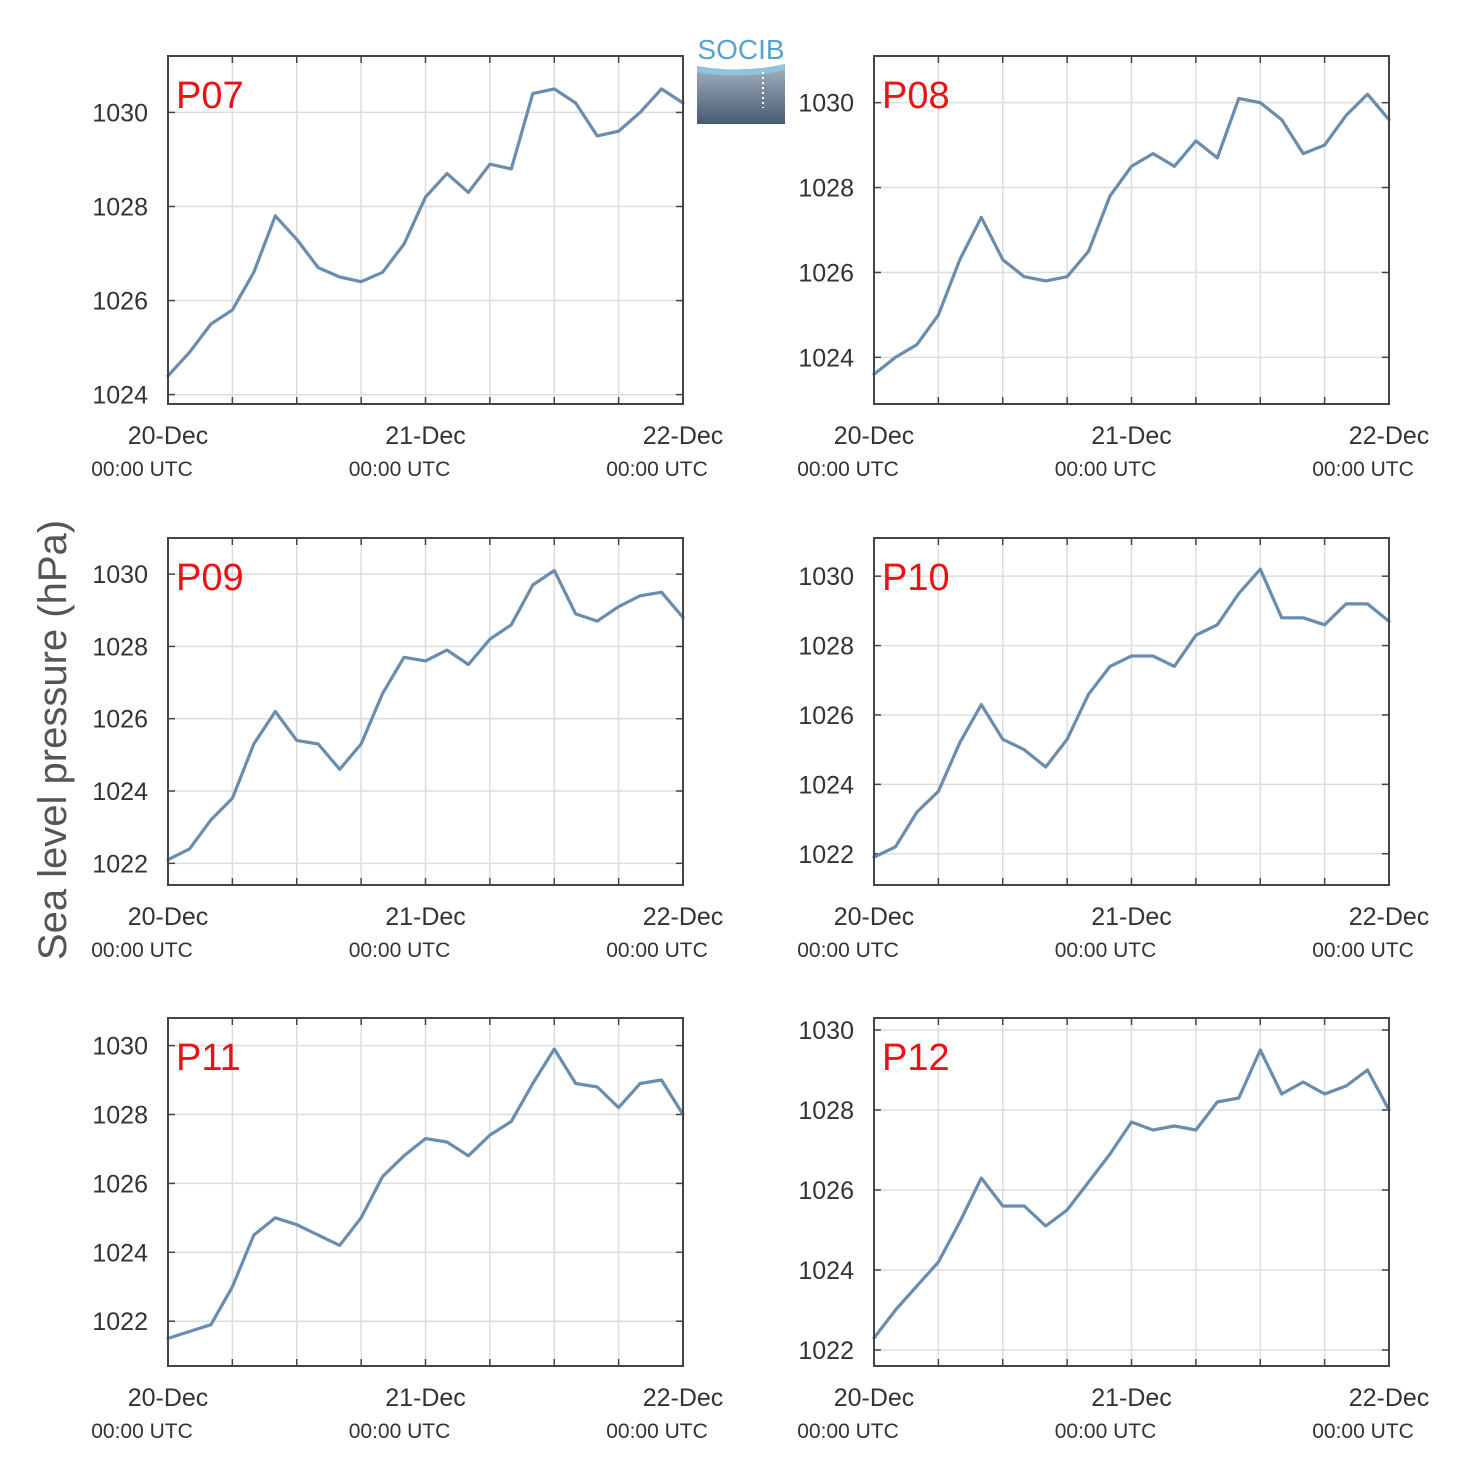  I want to click on socib-logo: SOCIB, so click(741, 79).